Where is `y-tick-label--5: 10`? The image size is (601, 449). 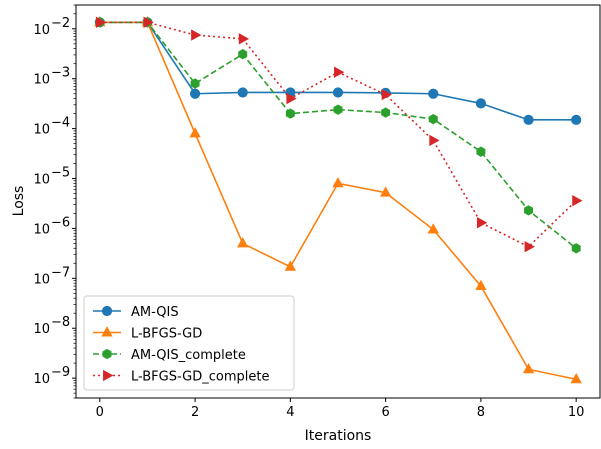
y-tick-label--5: 10 is located at coordinates (41, 180).